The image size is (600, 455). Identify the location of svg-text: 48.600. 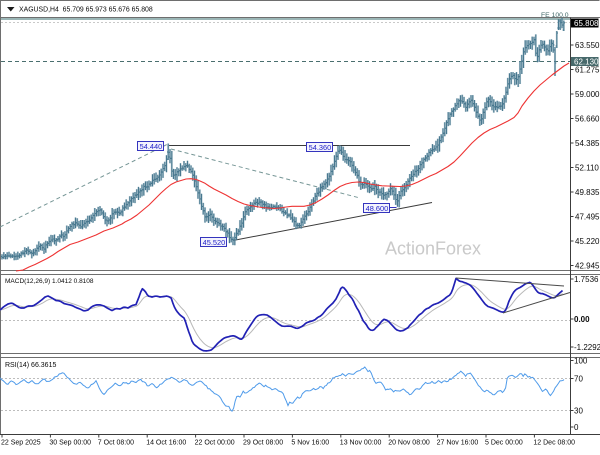
(377, 208).